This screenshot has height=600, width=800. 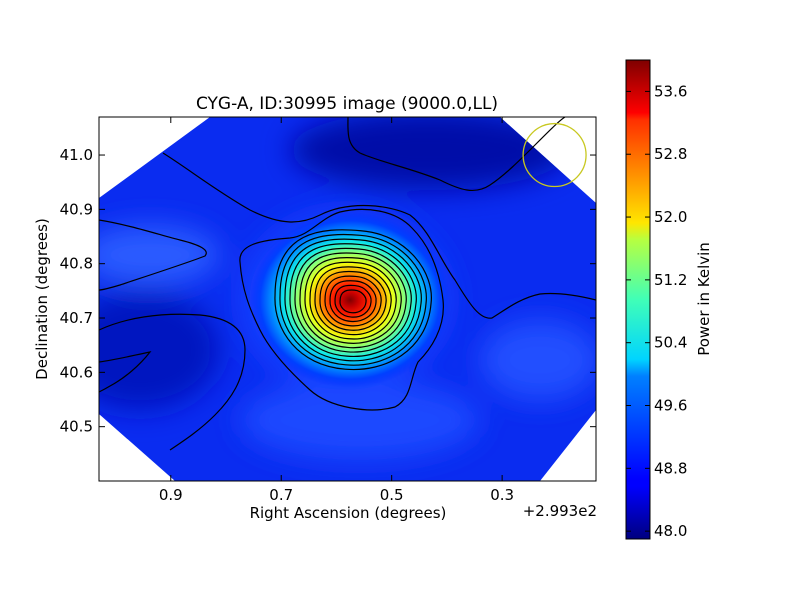 I want to click on x-tick-label: 0.7, so click(x=281, y=495).